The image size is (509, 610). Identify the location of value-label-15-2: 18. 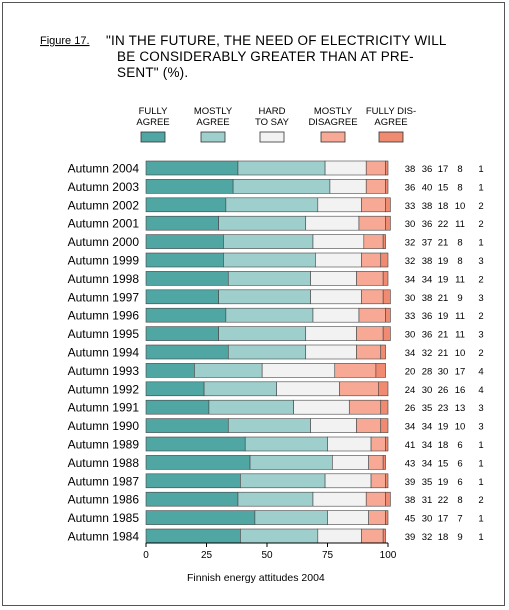
(443, 445).